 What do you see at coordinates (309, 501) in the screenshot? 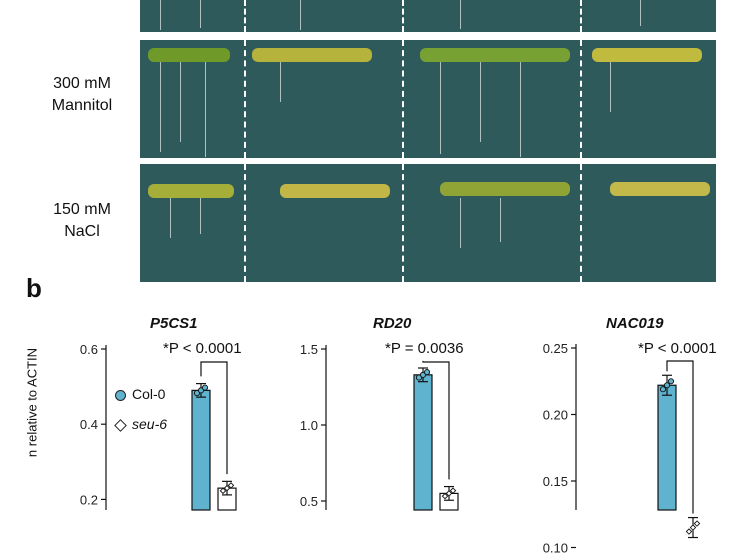
I see `y-tick-label: 0.5` at bounding box center [309, 501].